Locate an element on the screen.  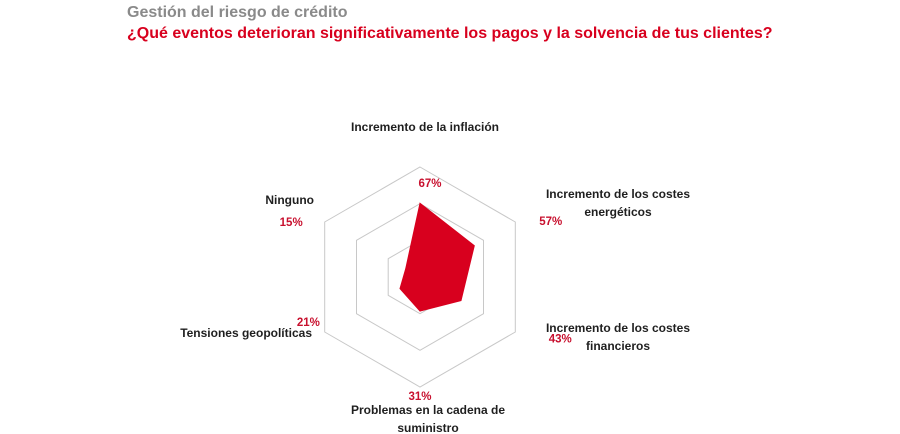
chart-title: Gestión del riesgo de crédito is located at coordinates (237, 12).